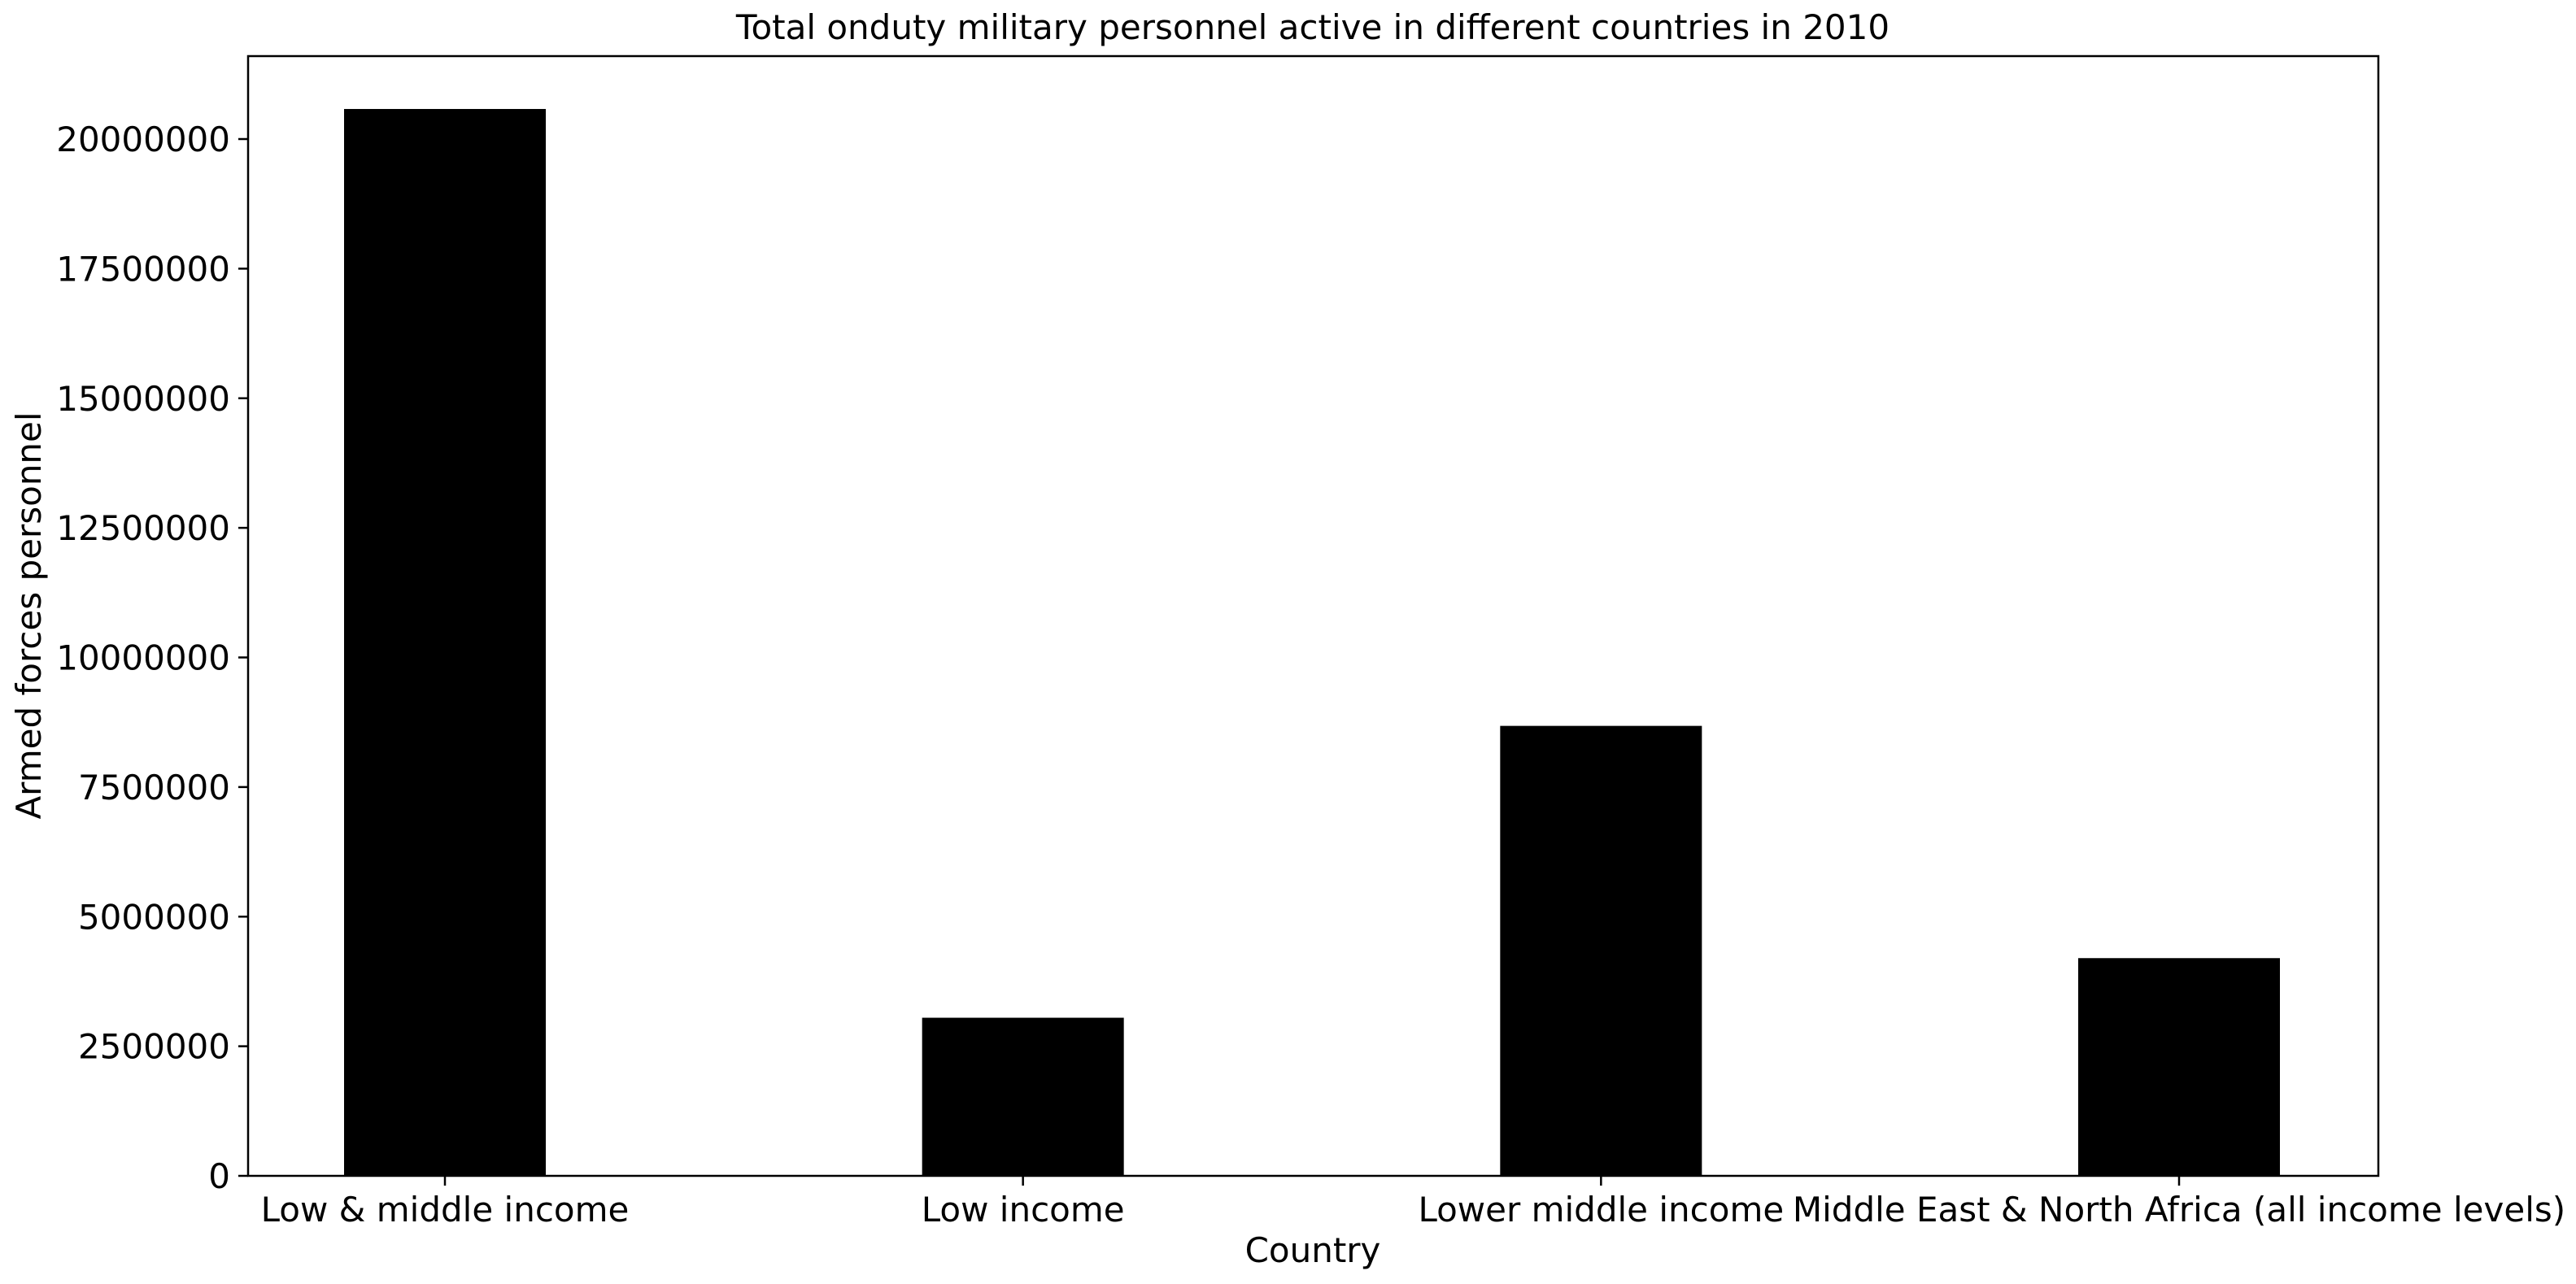 The image size is (2576, 1284). What do you see at coordinates (445, 1210) in the screenshot?
I see `x-tick-label: Low & middle income` at bounding box center [445, 1210].